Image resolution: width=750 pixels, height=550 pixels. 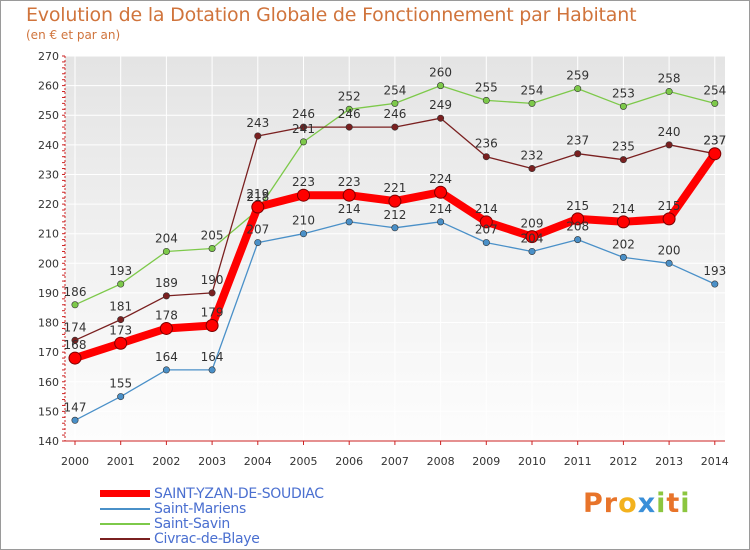 I want to click on logo-letter: t, so click(x=673, y=503).